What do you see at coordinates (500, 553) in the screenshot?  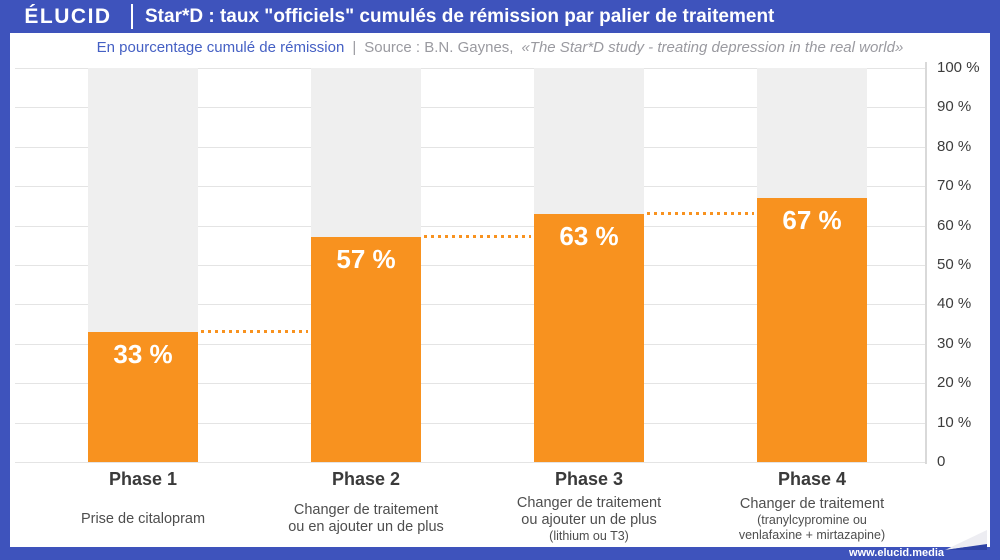 I see `footer-bar: www.elucid.media` at bounding box center [500, 553].